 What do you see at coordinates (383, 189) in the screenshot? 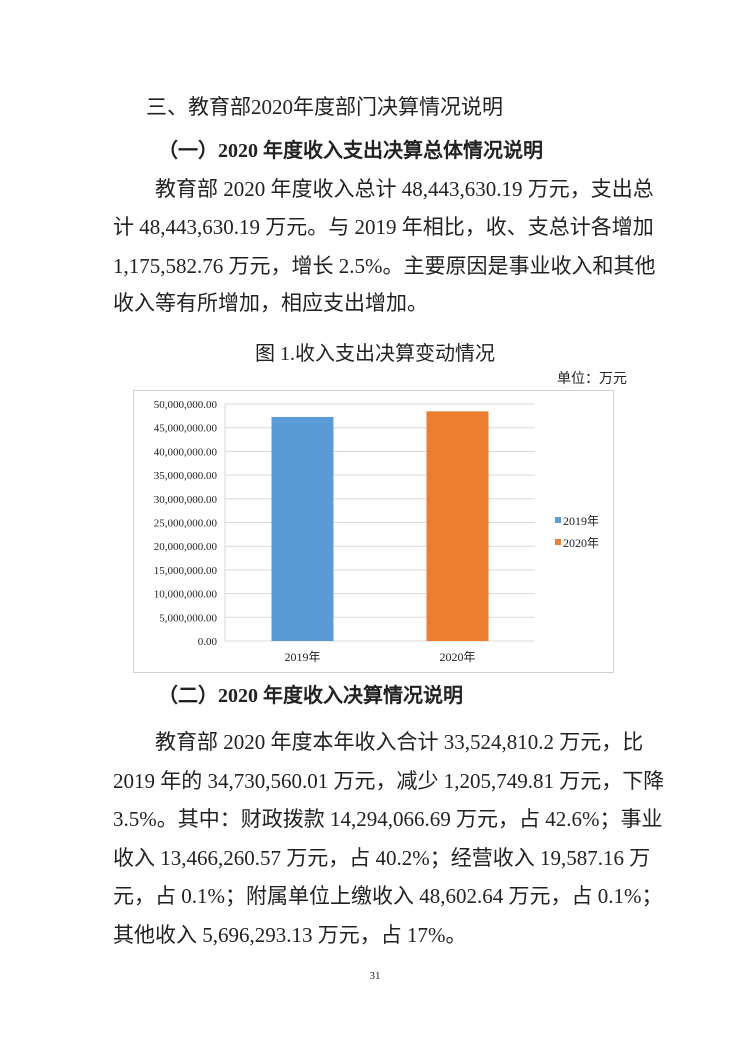
I see `paragraph-line: 教育部 2020 年度收入总计 48,443,630.19 万元，支出总` at bounding box center [383, 189].